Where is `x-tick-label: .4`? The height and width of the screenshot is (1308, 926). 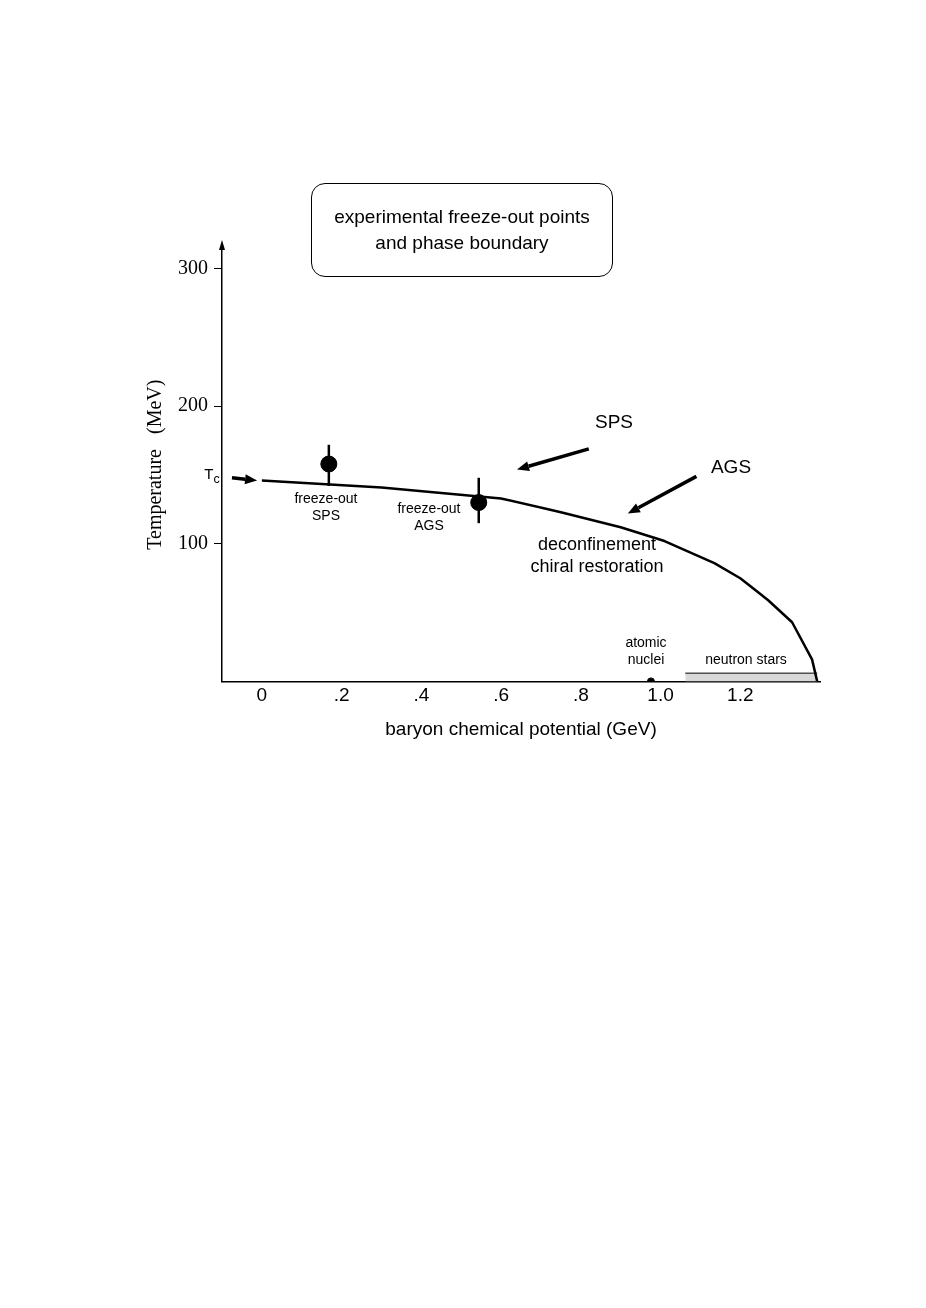 x-tick-label: .4 is located at coordinates (421, 695).